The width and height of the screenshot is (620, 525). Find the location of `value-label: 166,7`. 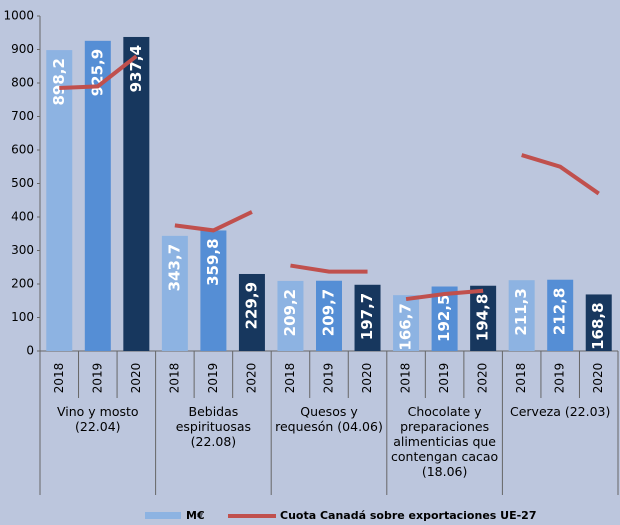

value-label: 166,7 is located at coordinates (406, 326).